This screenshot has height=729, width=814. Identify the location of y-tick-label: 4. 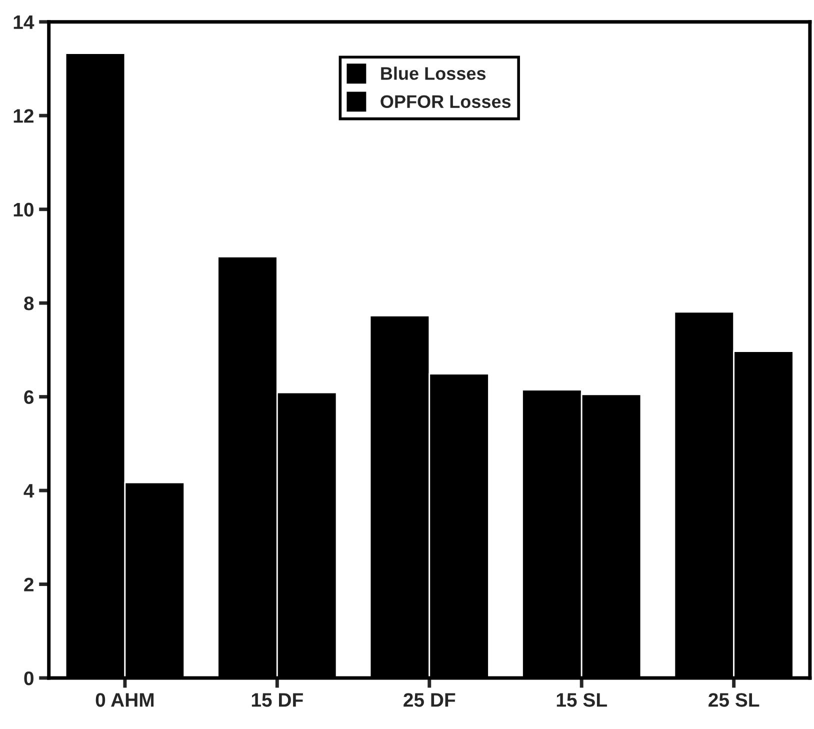
(29, 491).